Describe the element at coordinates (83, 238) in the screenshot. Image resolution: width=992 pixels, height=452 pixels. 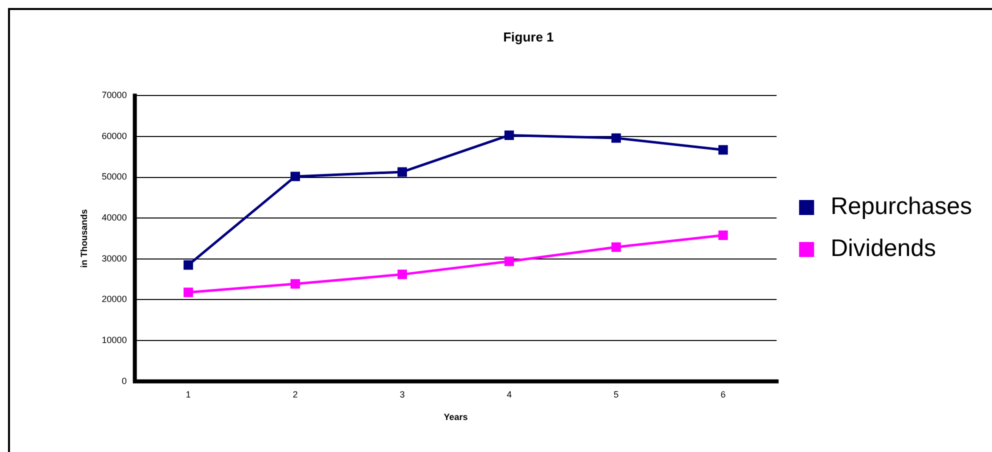
I see `y-axis-title: in Thousands` at that location.